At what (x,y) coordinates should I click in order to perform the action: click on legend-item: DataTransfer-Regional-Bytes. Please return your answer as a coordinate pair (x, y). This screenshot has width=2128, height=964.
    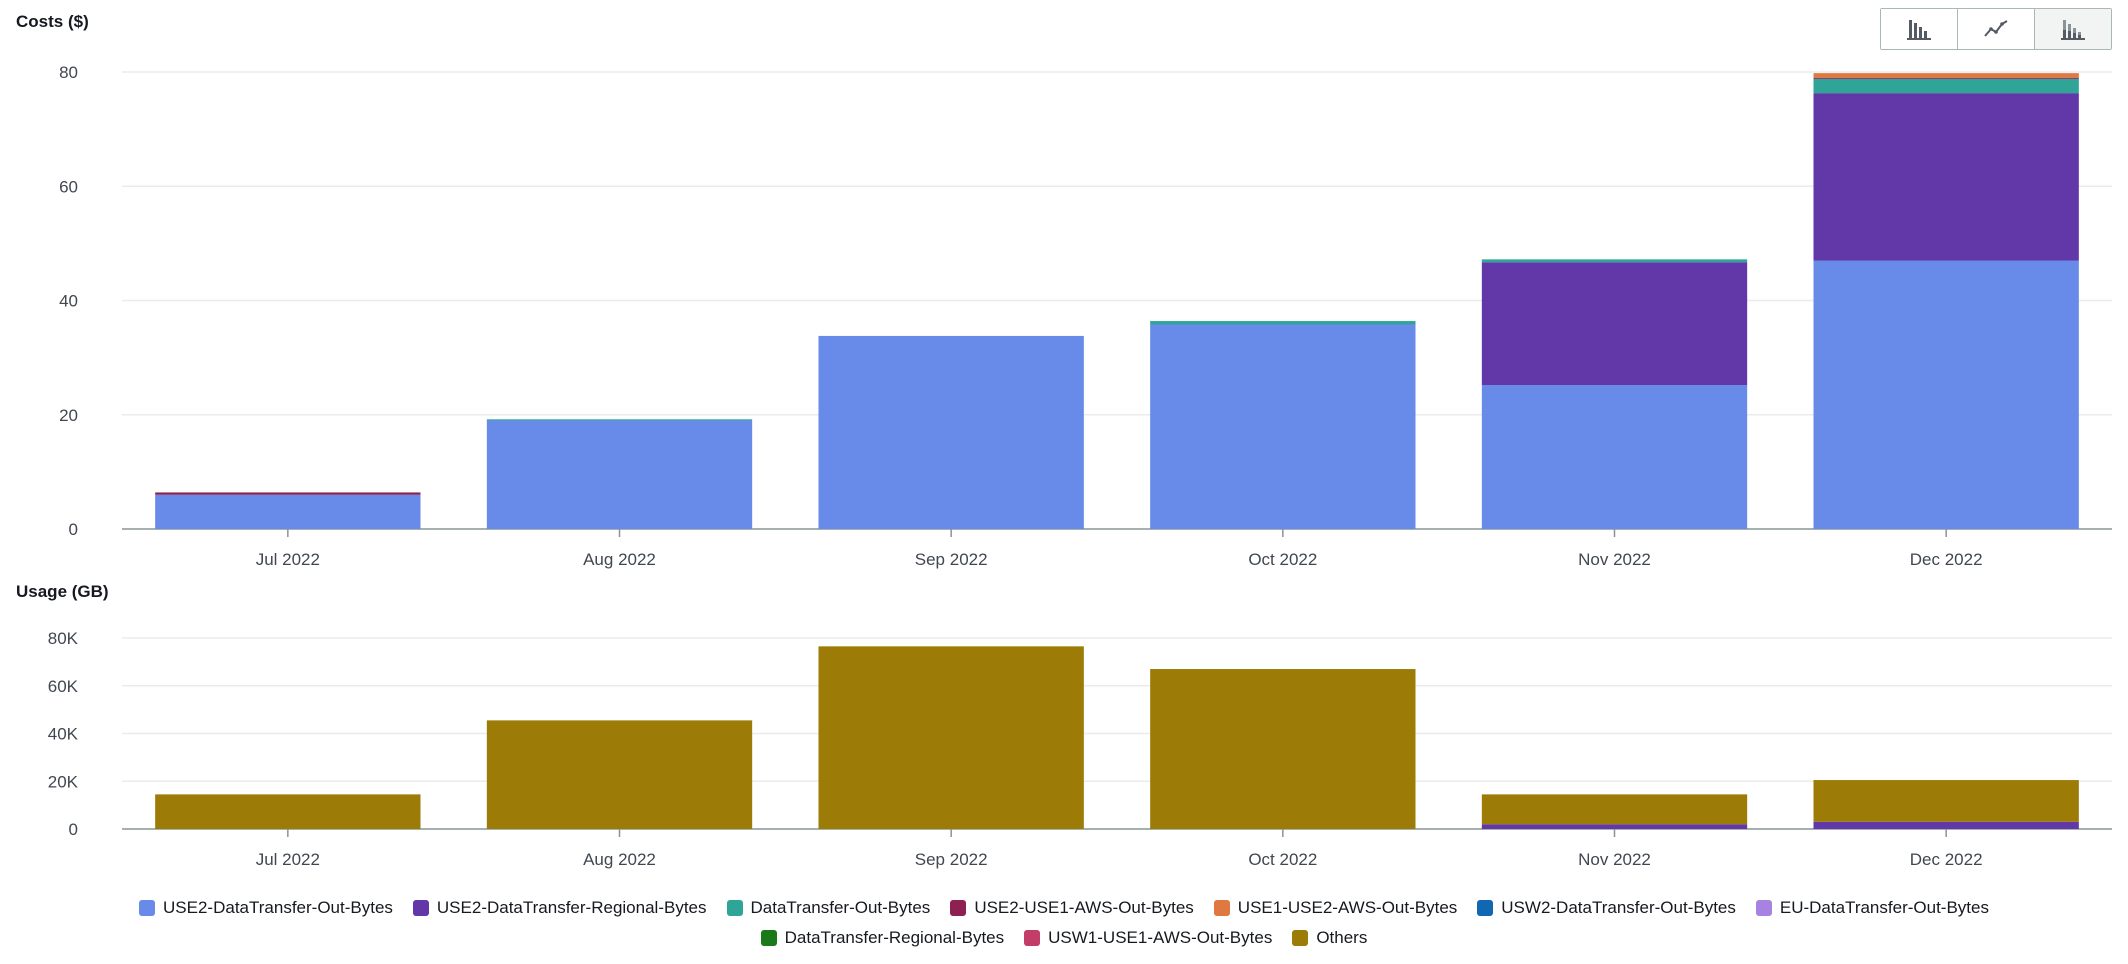
    Looking at the image, I should click on (882, 938).